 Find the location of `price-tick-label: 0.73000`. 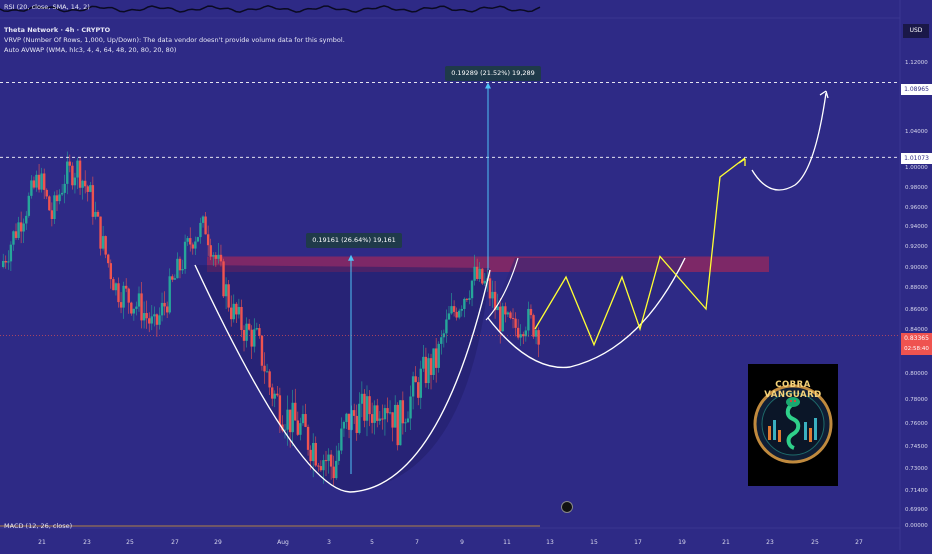

price-tick-label: 0.73000 is located at coordinates (916, 469).